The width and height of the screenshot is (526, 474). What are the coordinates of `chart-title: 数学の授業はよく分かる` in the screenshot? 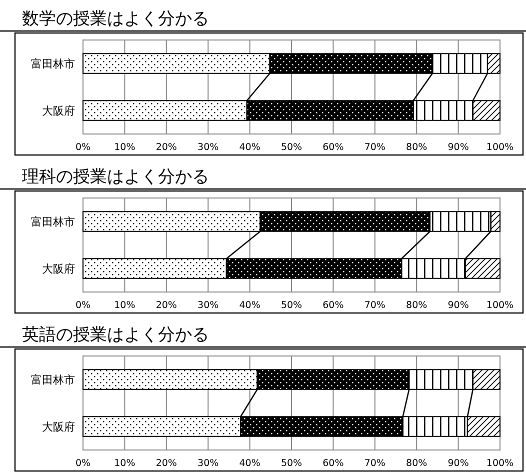 It's located at (115, 19).